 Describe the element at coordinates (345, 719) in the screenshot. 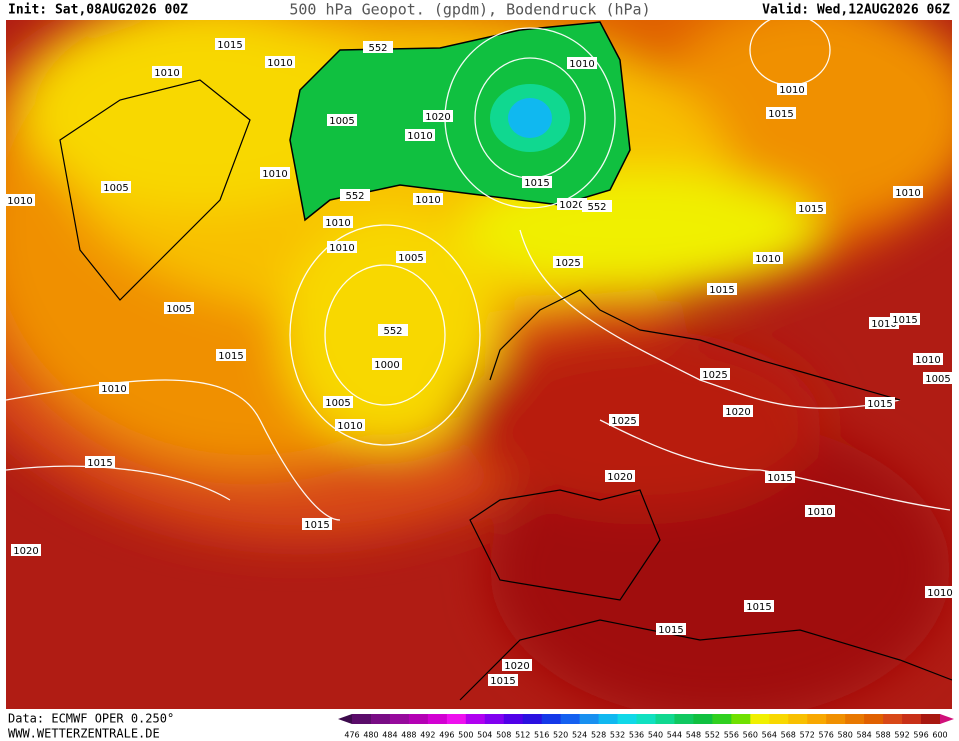

I see `colorbar-arrow` at that location.